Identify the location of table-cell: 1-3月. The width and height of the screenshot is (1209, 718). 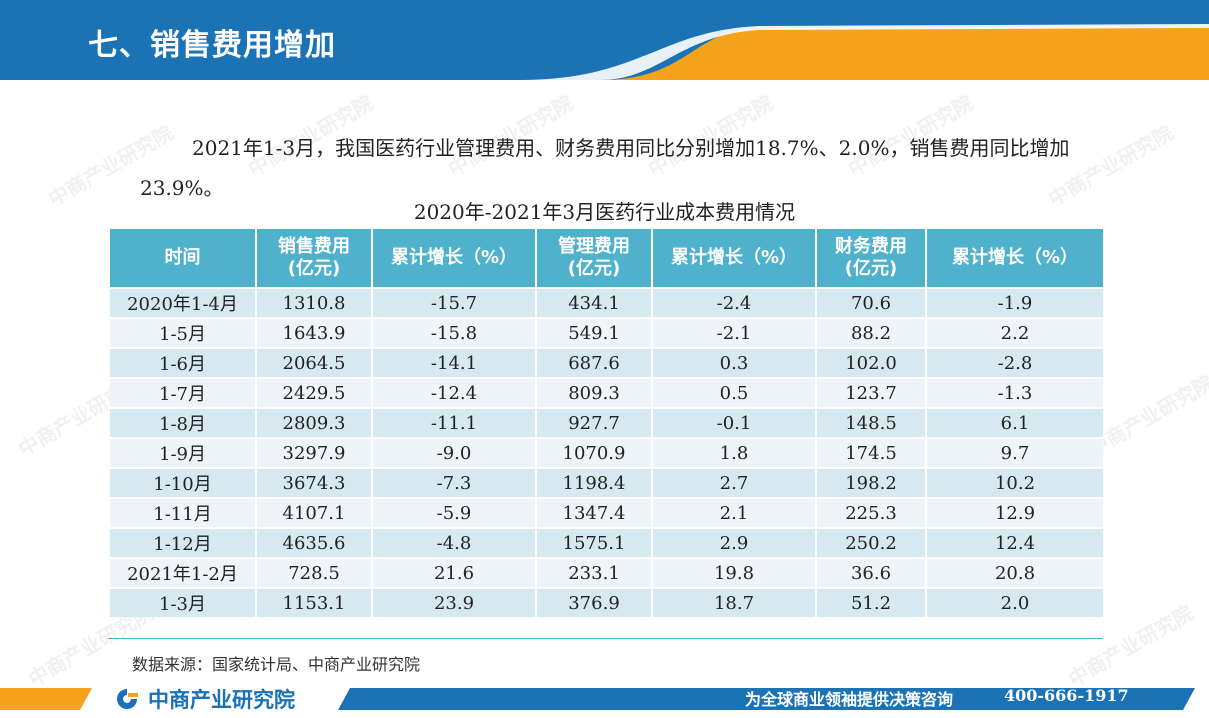
(183, 602).